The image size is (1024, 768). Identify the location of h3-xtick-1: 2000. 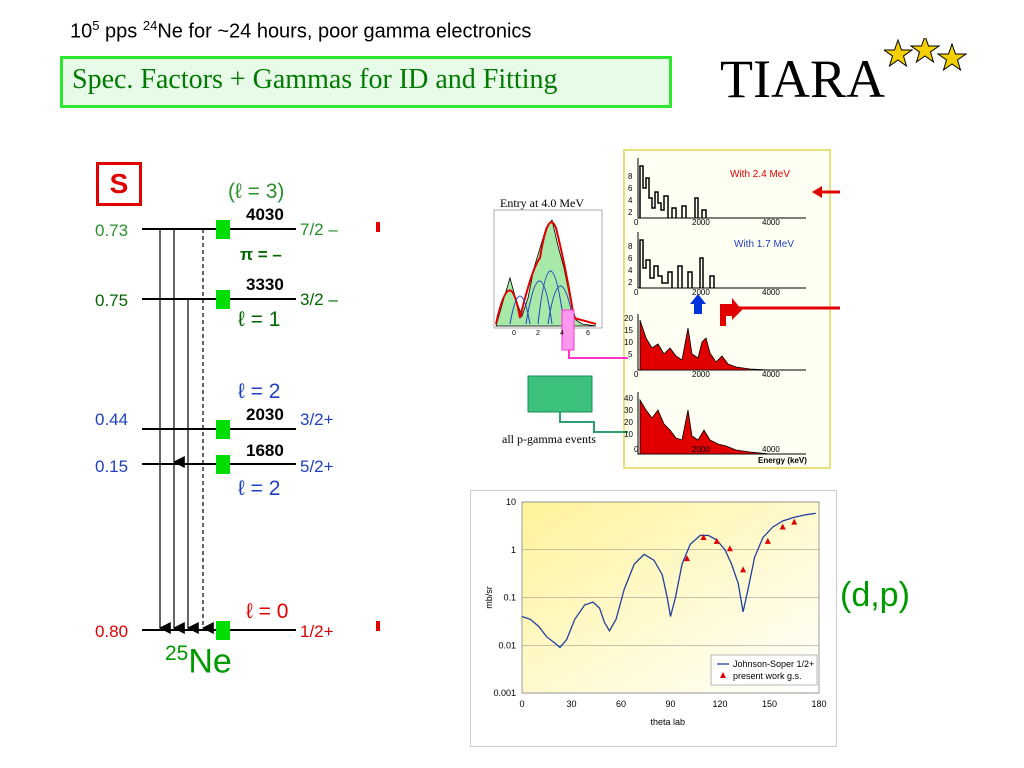
(701, 374).